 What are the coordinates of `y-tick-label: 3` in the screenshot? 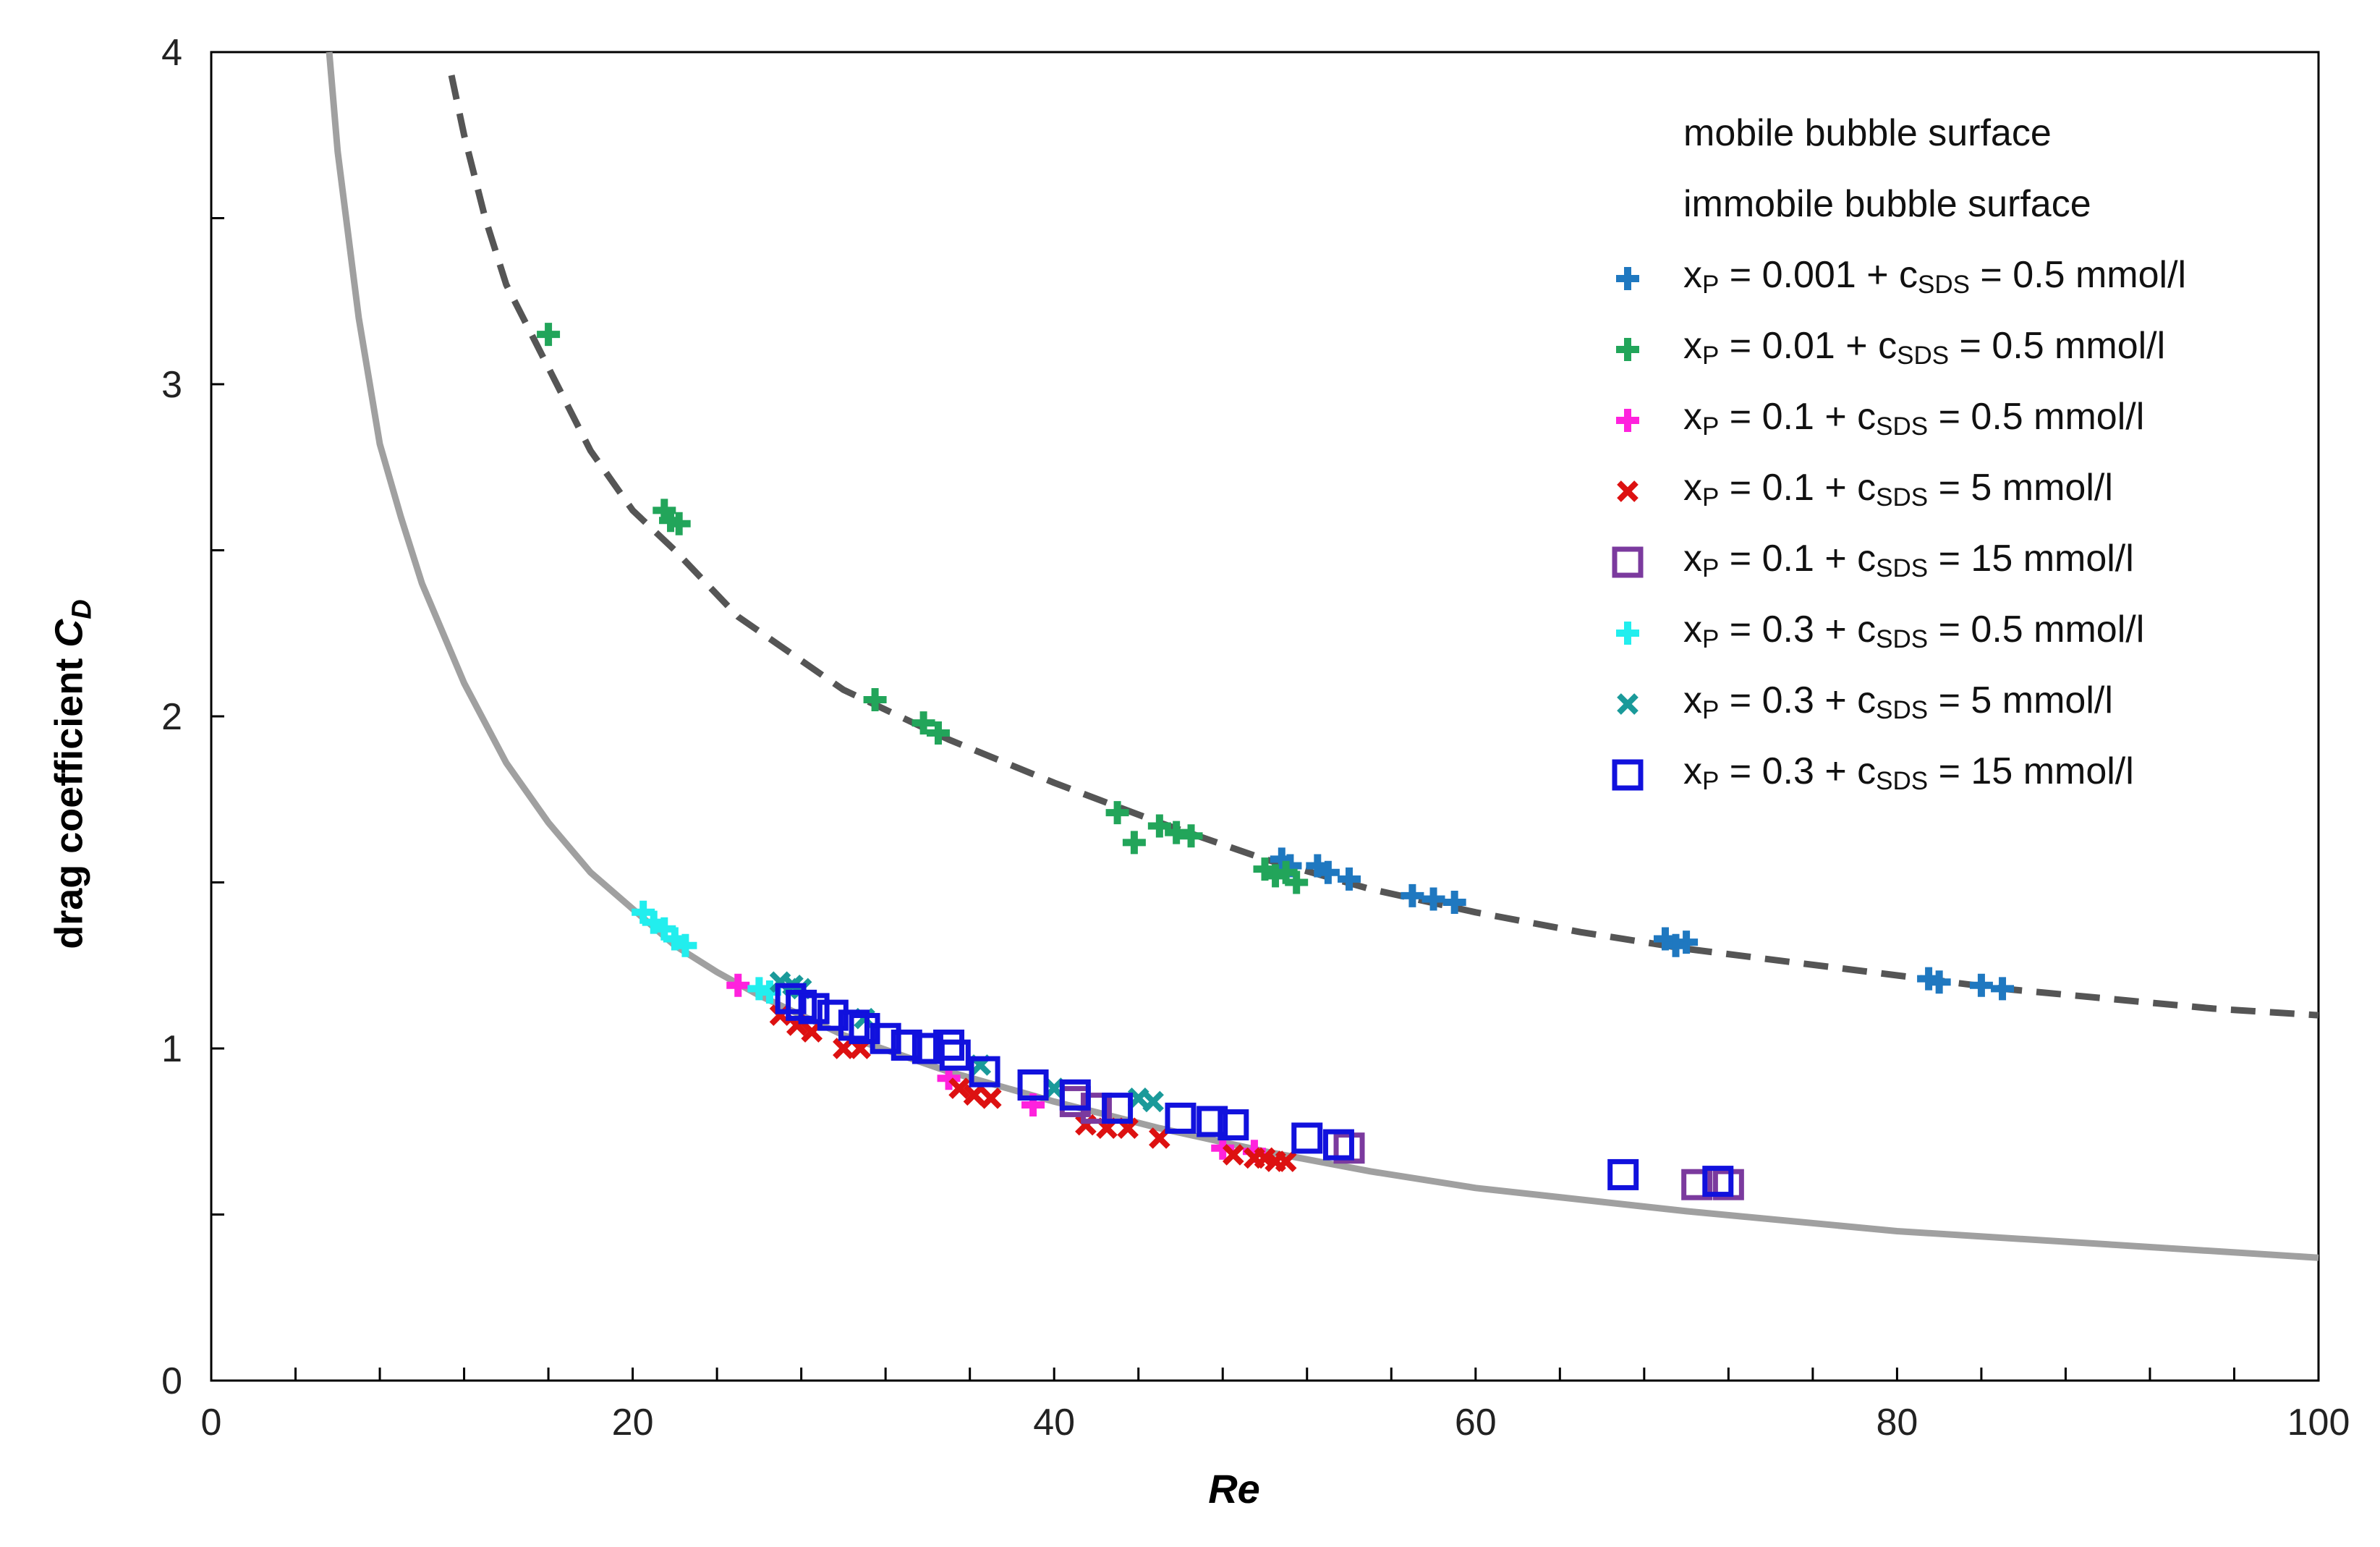 It's located at (171, 385).